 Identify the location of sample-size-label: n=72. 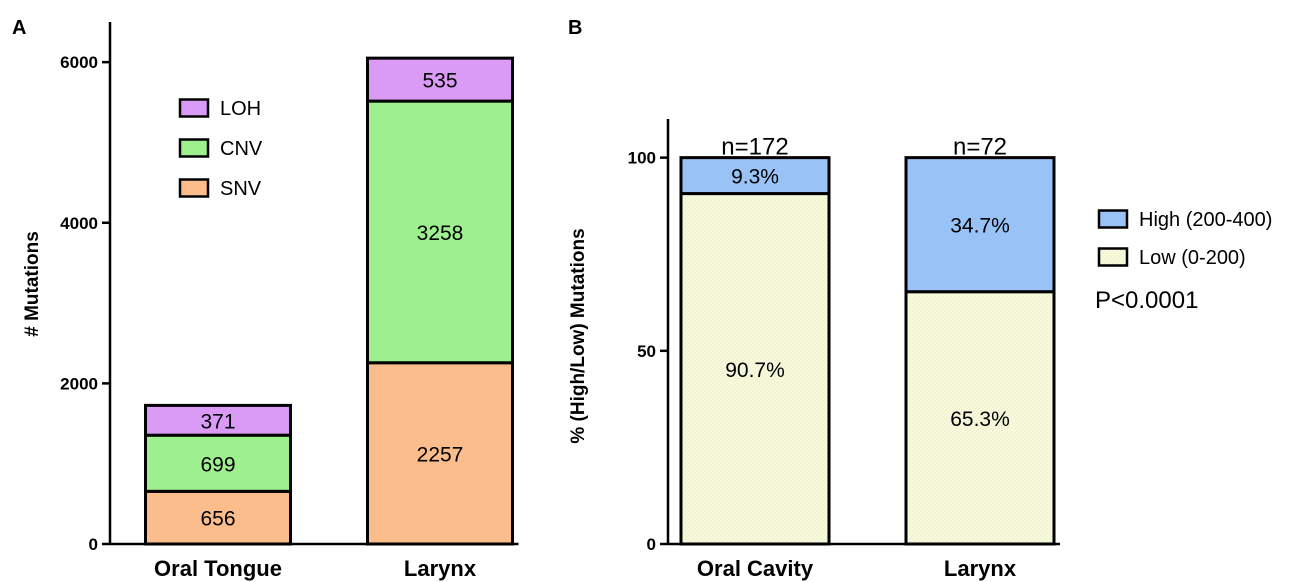
(980, 147).